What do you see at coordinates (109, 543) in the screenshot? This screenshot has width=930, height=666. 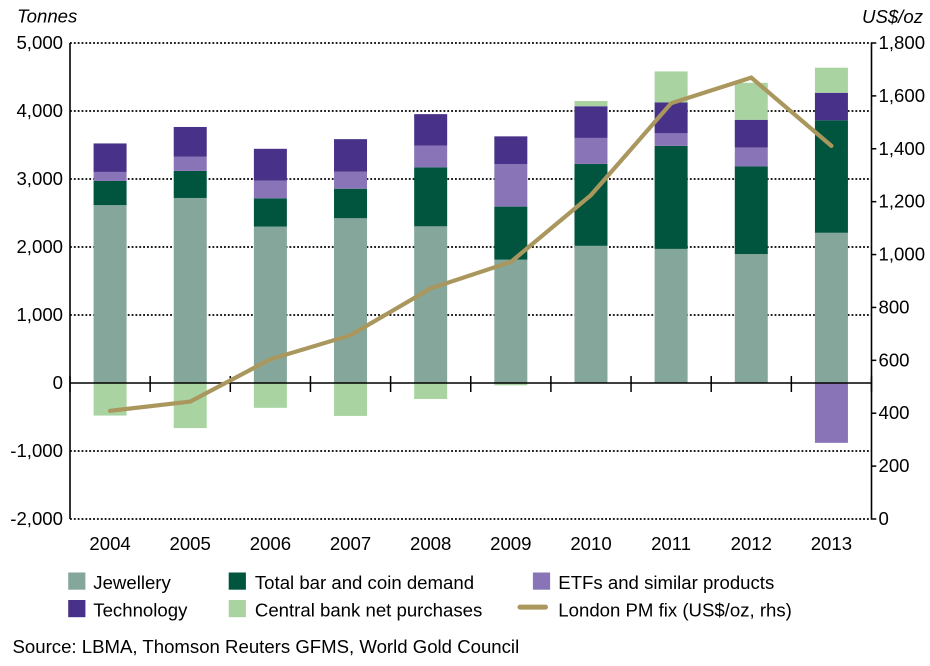 I see `svg-text: 2004` at bounding box center [109, 543].